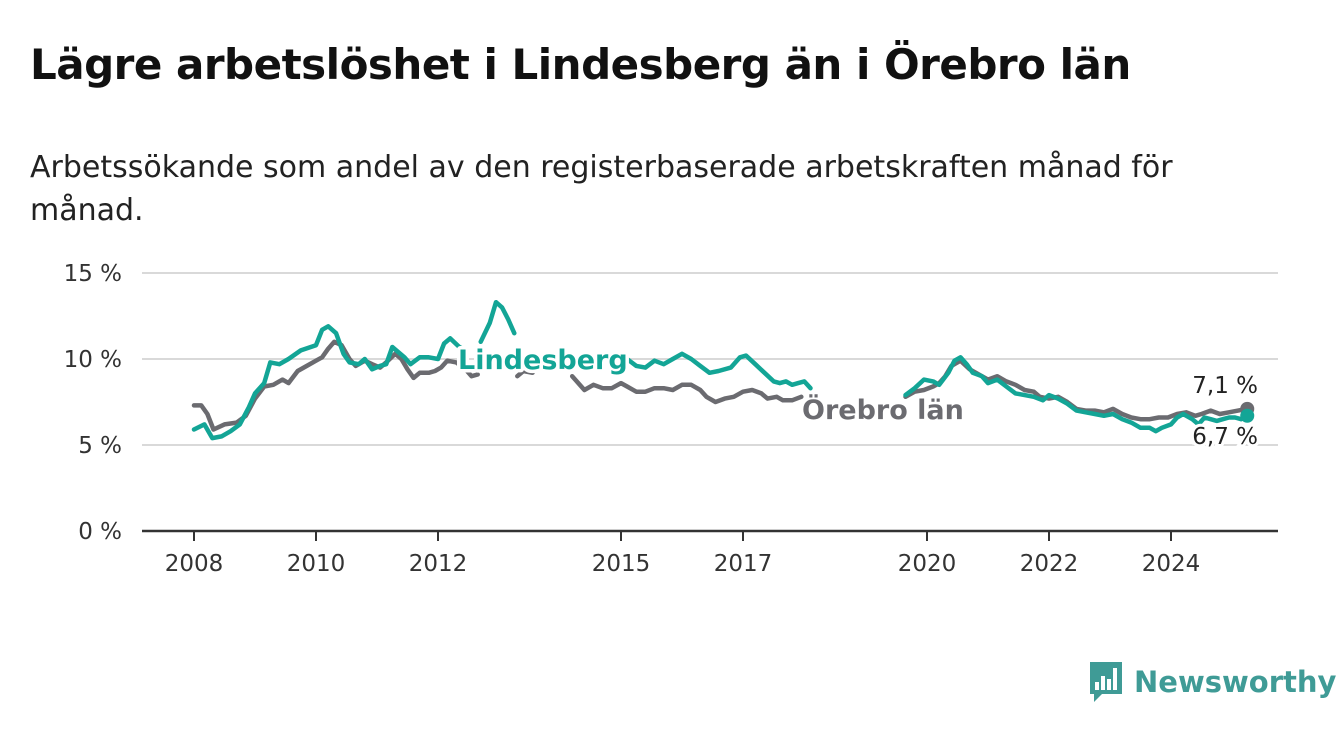  Describe the element at coordinates (93, 403) in the screenshot. I see `y-axis: 0 % 5 % 10 % 15 %` at that location.